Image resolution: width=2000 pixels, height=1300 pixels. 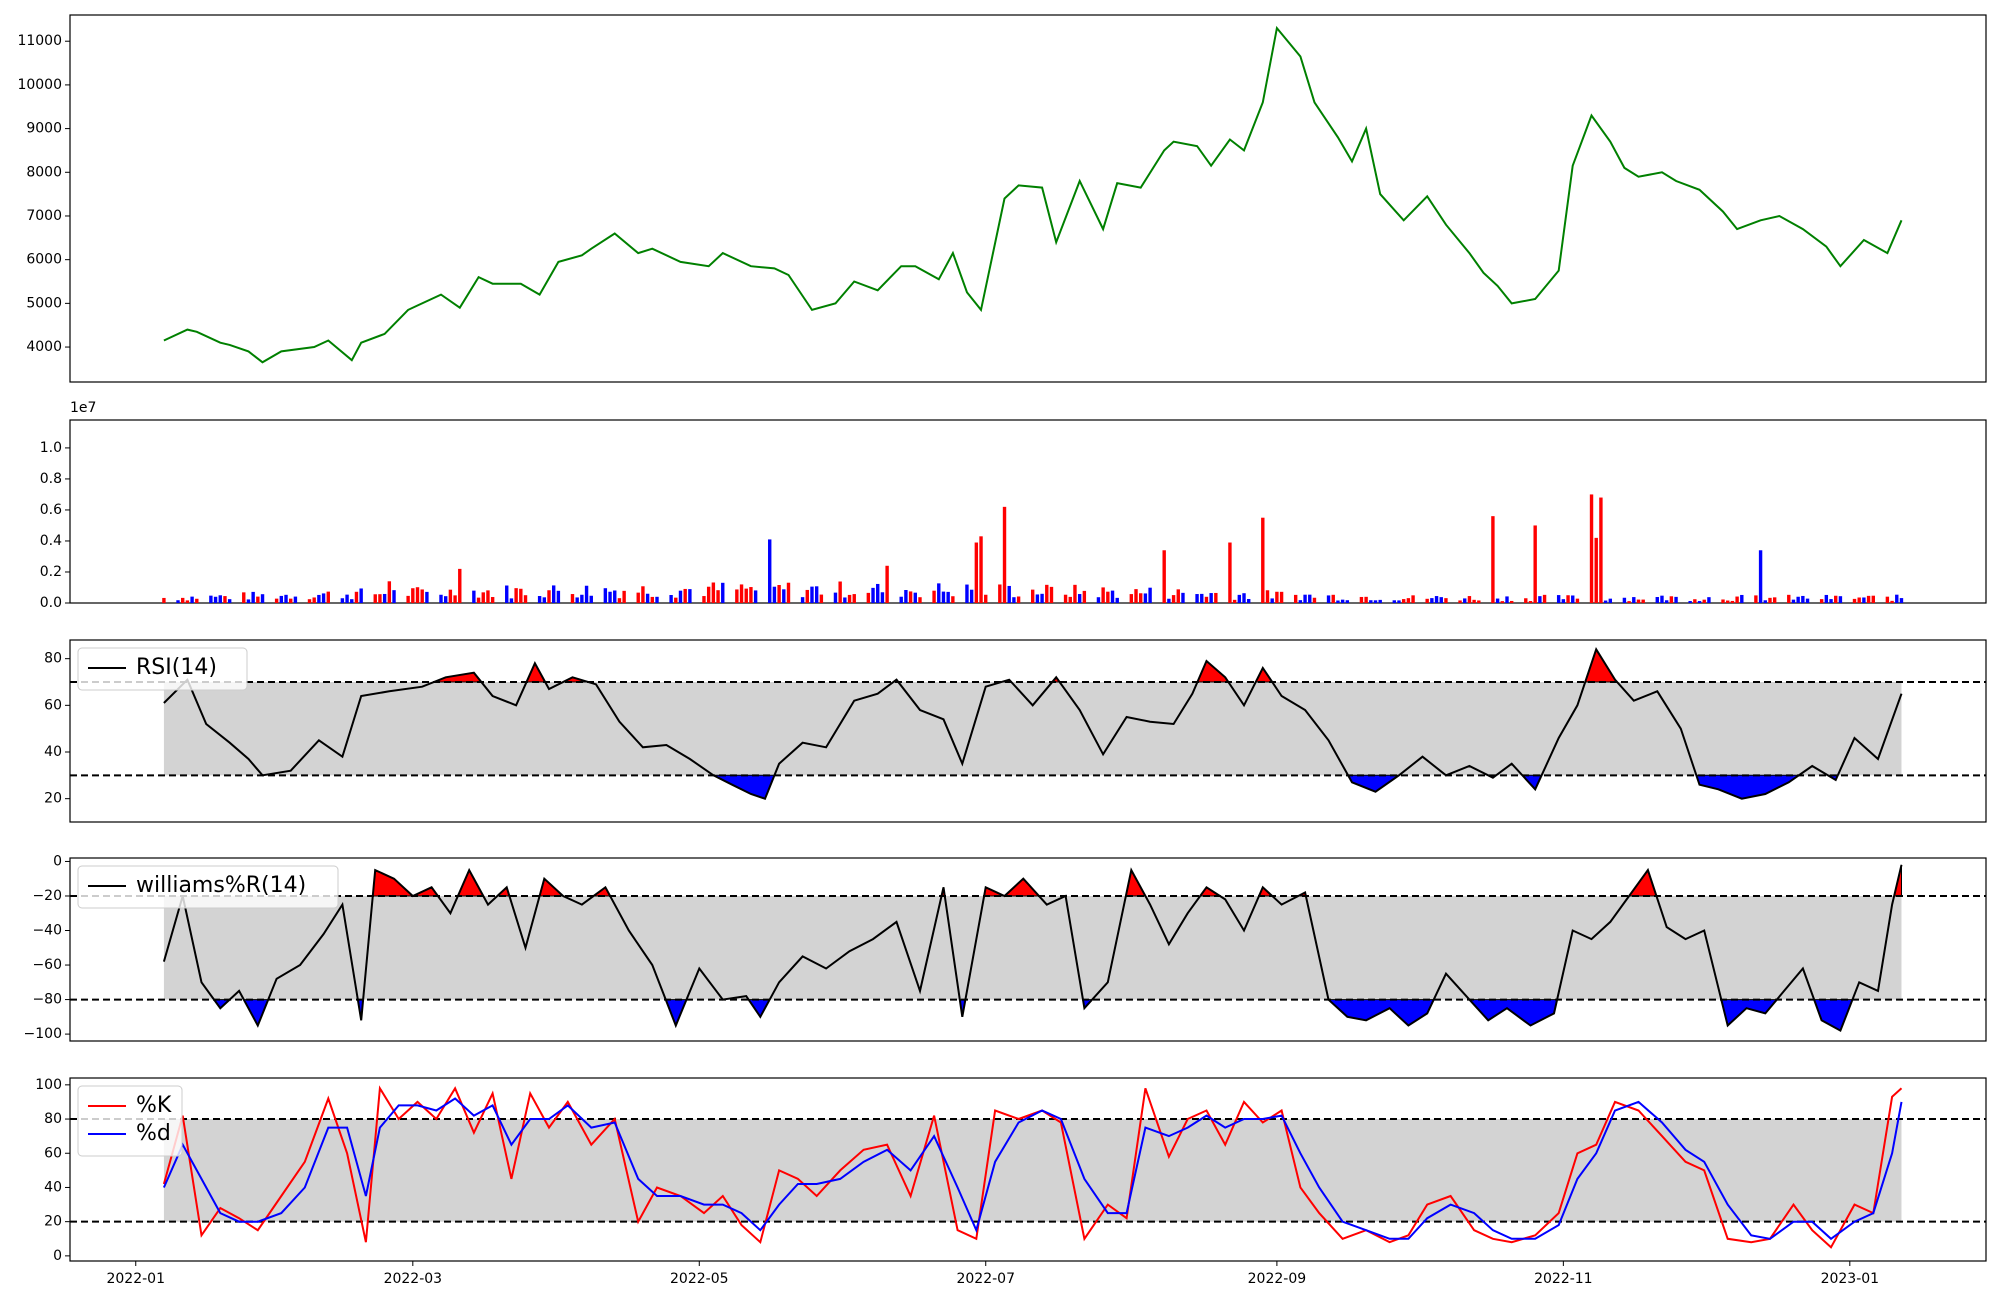 What do you see at coordinates (51, 479) in the screenshot?
I see `y-tick-label: 0.8` at bounding box center [51, 479].